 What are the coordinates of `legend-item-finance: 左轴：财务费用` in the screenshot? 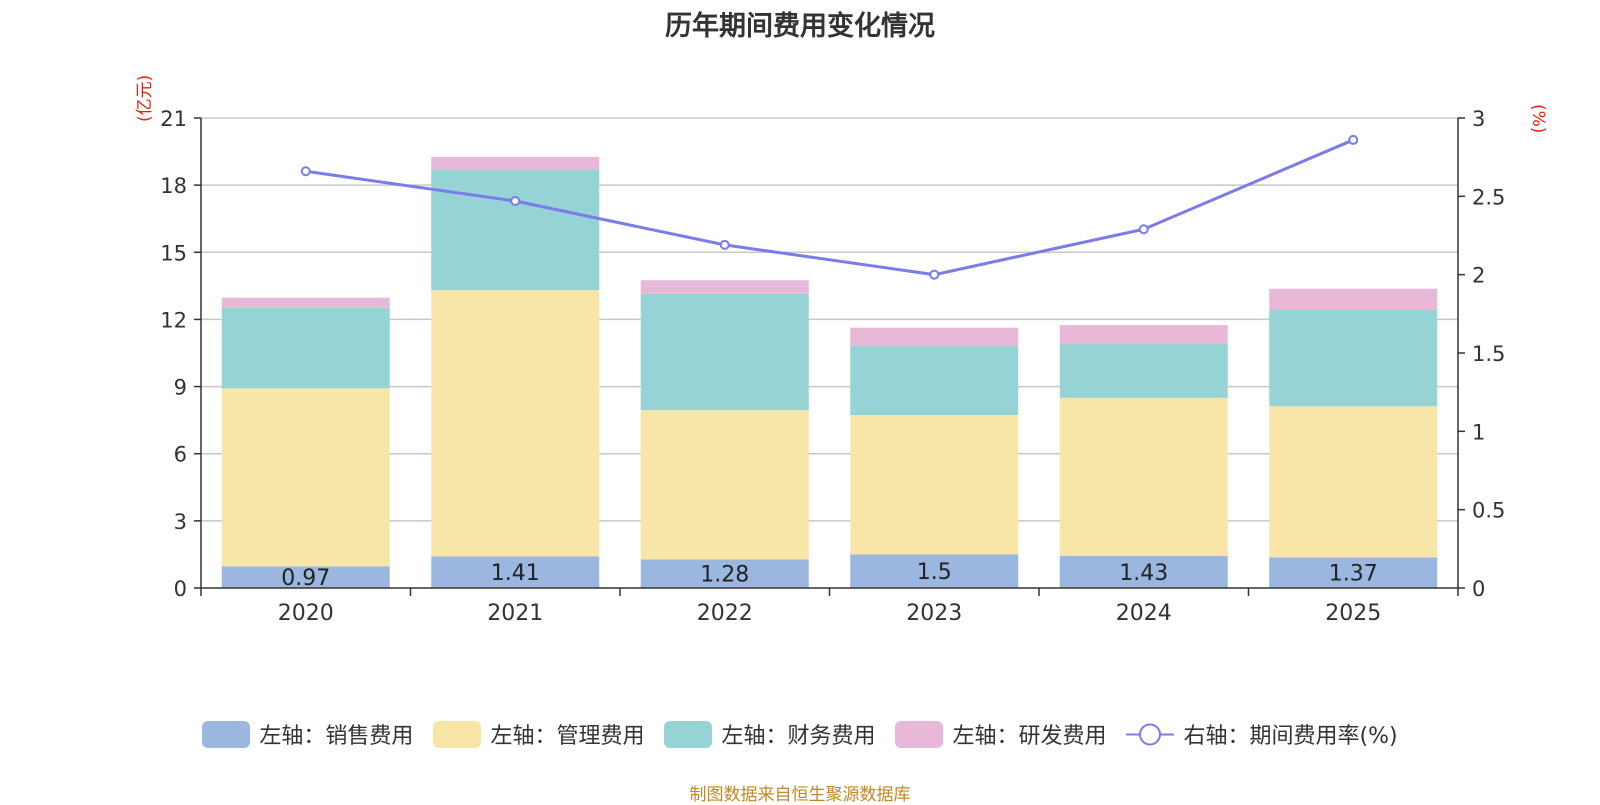 It's located at (769, 734).